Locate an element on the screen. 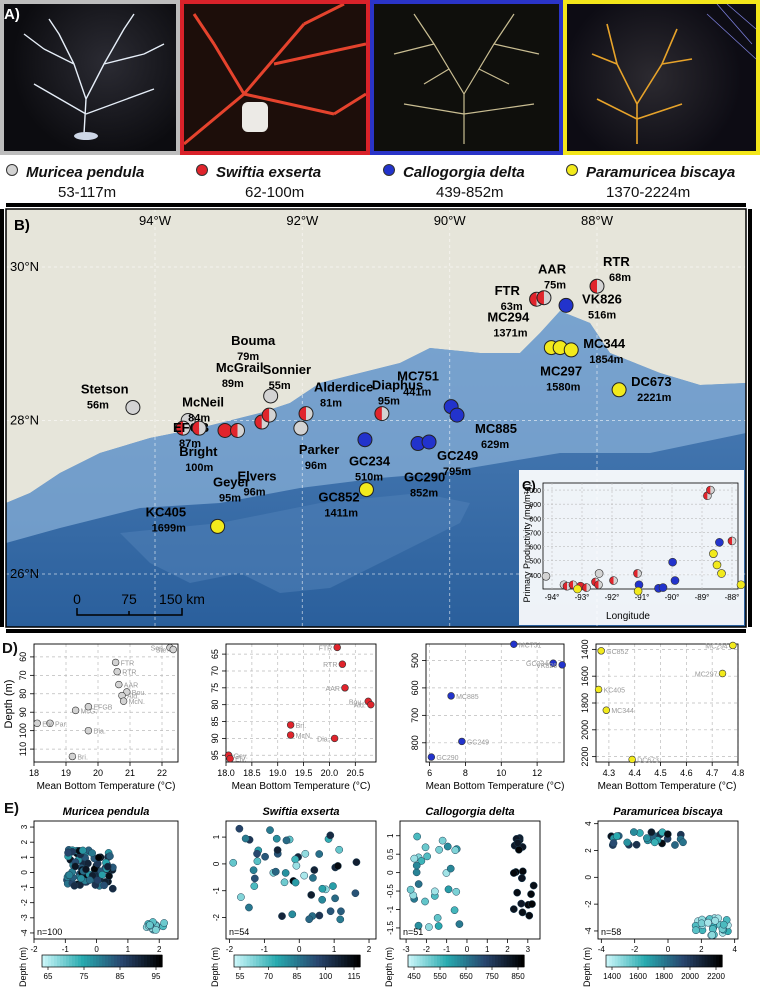 The width and height of the screenshot is (760, 993). scale-label-0: 0 is located at coordinates (77, 599).